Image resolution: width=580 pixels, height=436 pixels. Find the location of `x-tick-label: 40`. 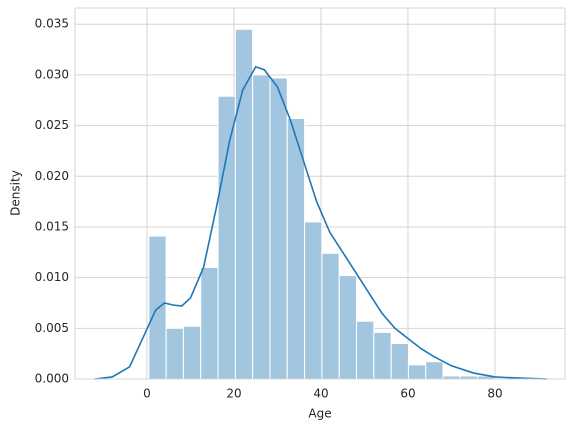

x-tick-label: 40 is located at coordinates (320, 394).